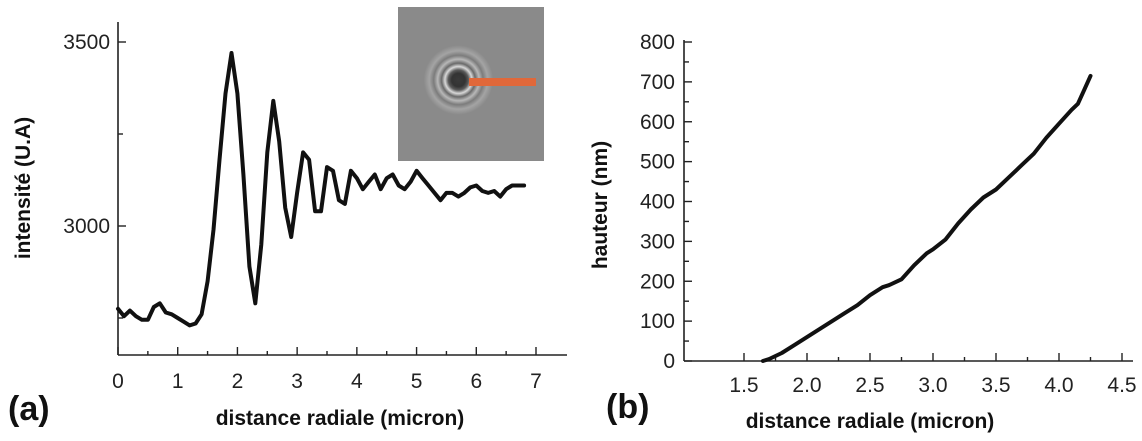 The width and height of the screenshot is (1142, 441). I want to click on panel-b-x-tick-label: 2.0, so click(806, 385).